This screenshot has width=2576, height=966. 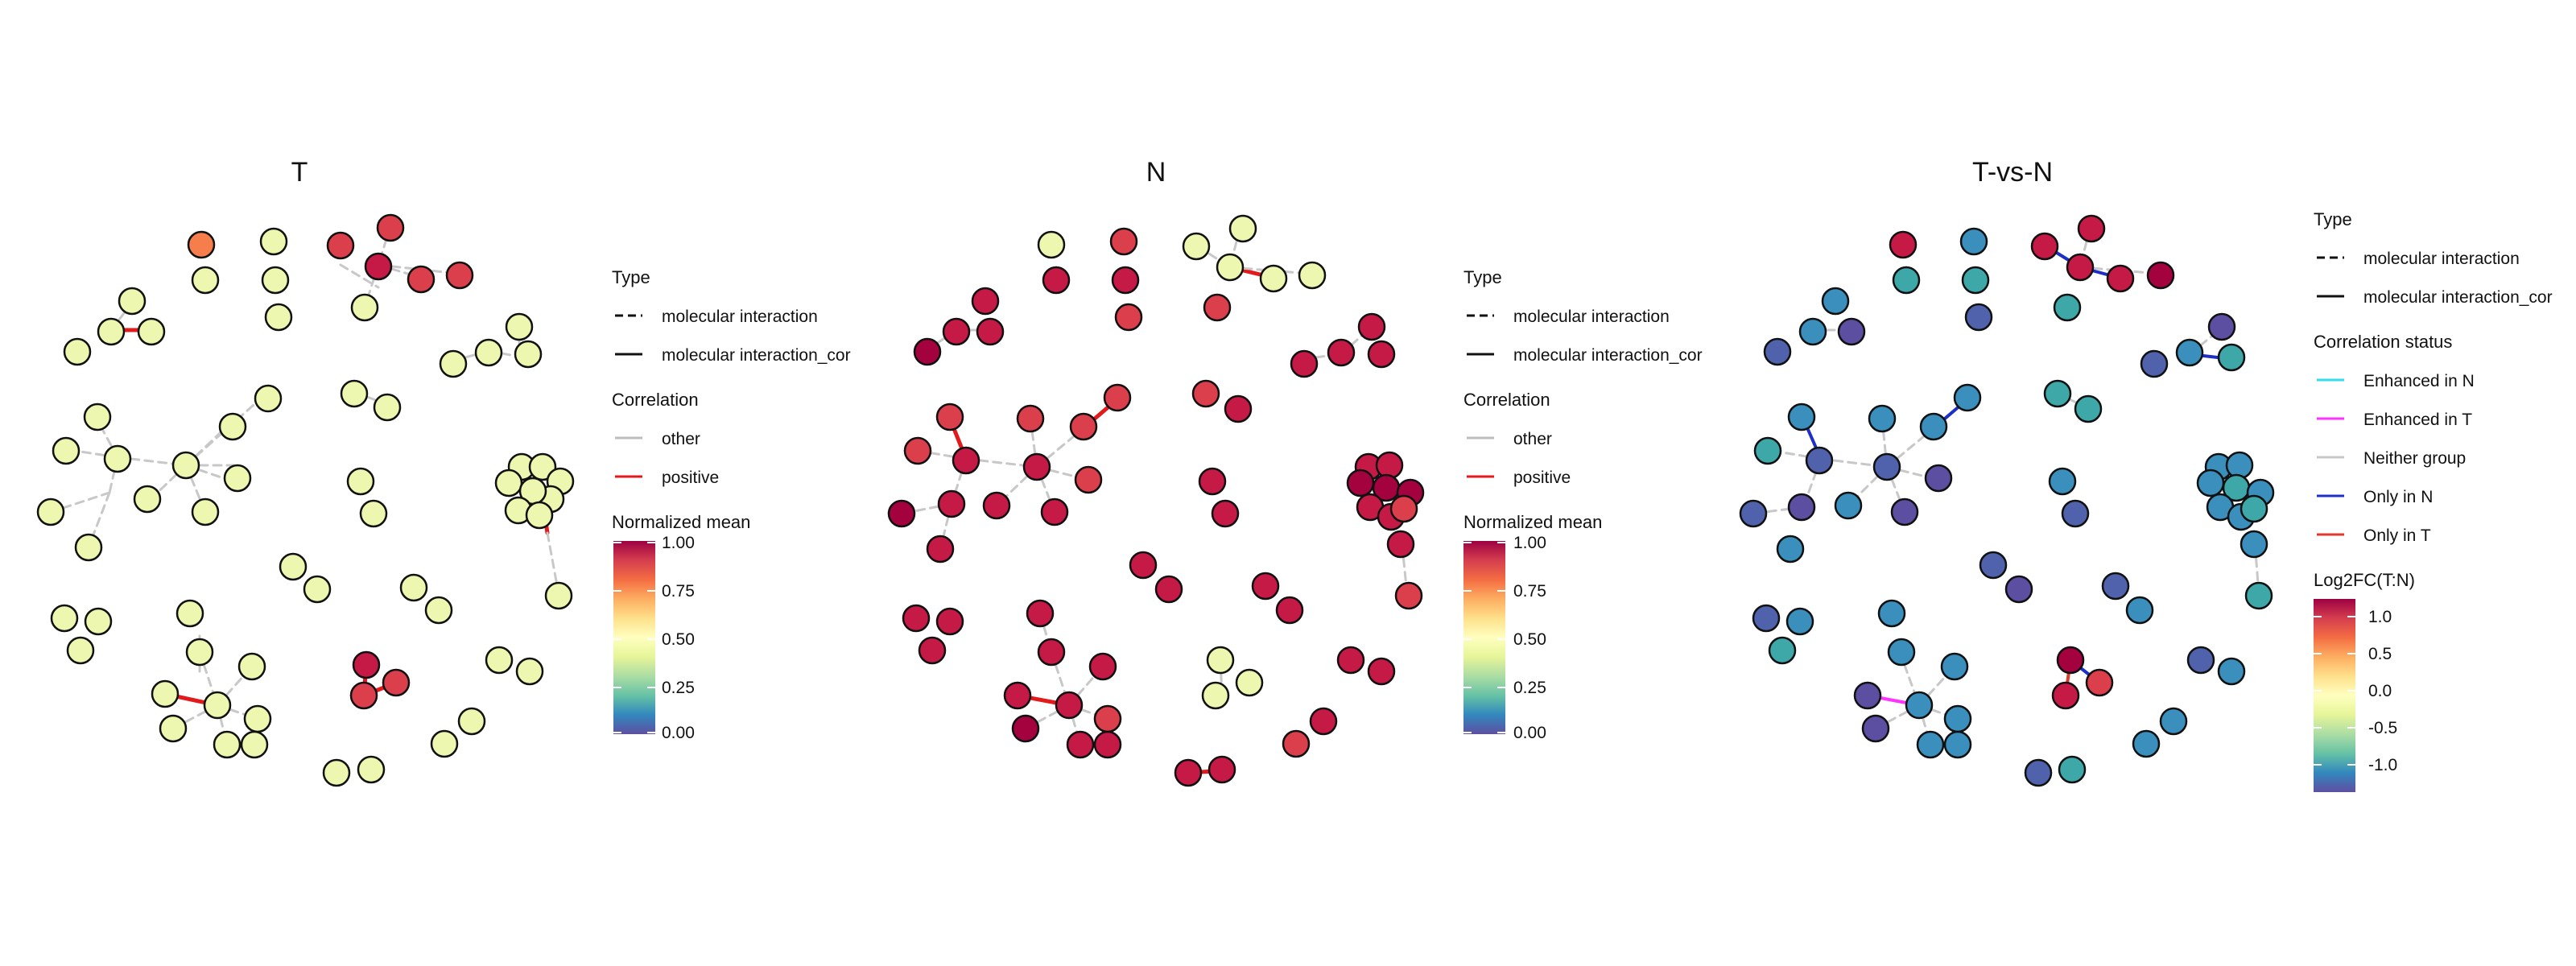 What do you see at coordinates (678, 733) in the screenshot?
I see `colorbar-tick-label: 0.00` at bounding box center [678, 733].